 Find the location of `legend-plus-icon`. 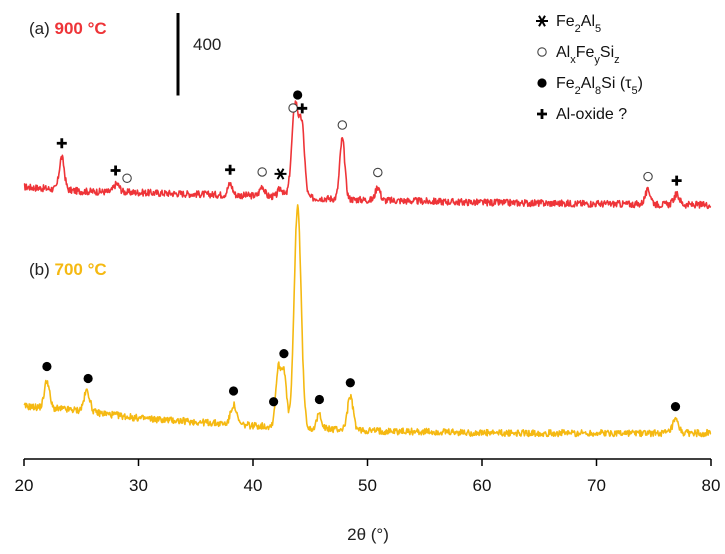

legend-plus-icon is located at coordinates (542, 114).